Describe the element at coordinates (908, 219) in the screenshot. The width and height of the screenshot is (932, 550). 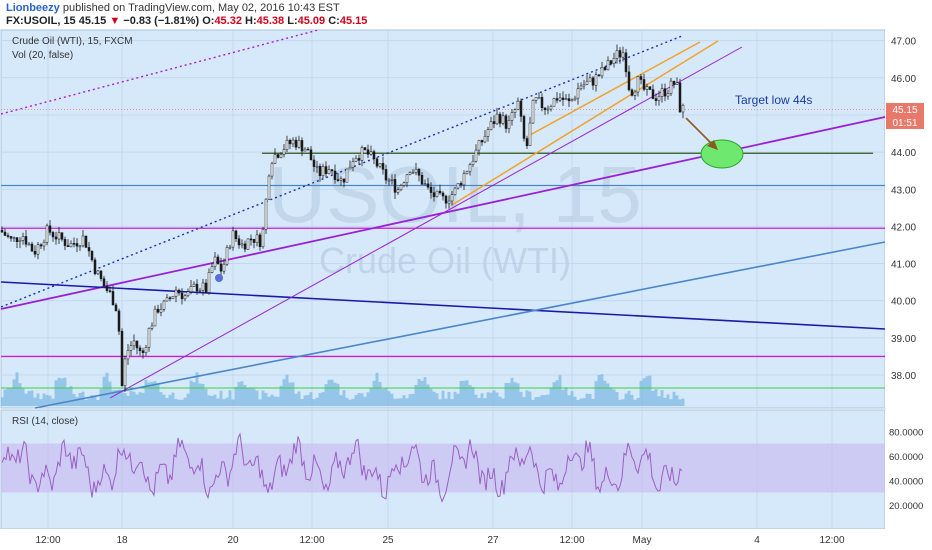
I see `price-axis` at that location.